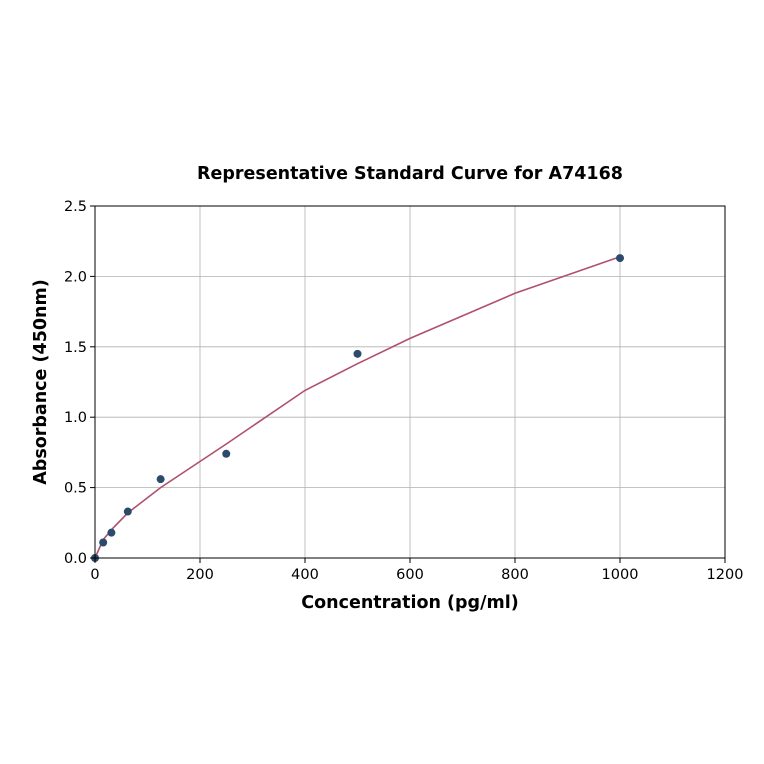 This screenshot has height=764, width=764. Describe the element at coordinates (75, 489) in the screenshot. I see `y-tick-label: 0.5` at that location.